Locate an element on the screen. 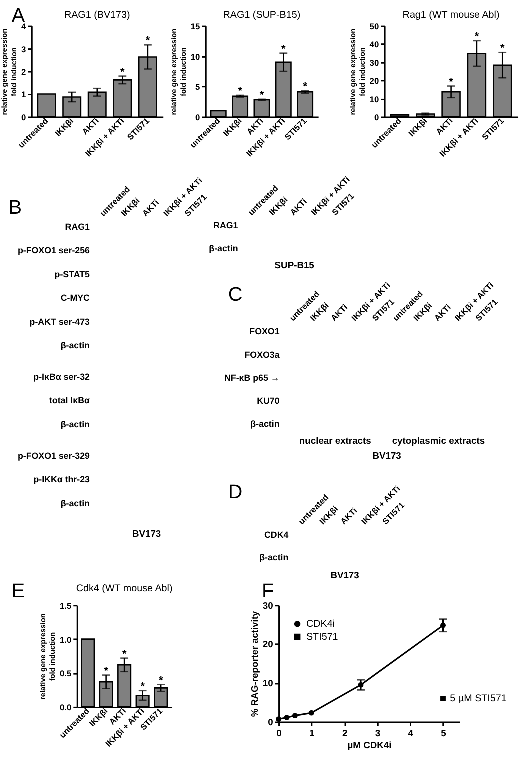  category-label: p-IκBα ser-32 is located at coordinates (62, 377).